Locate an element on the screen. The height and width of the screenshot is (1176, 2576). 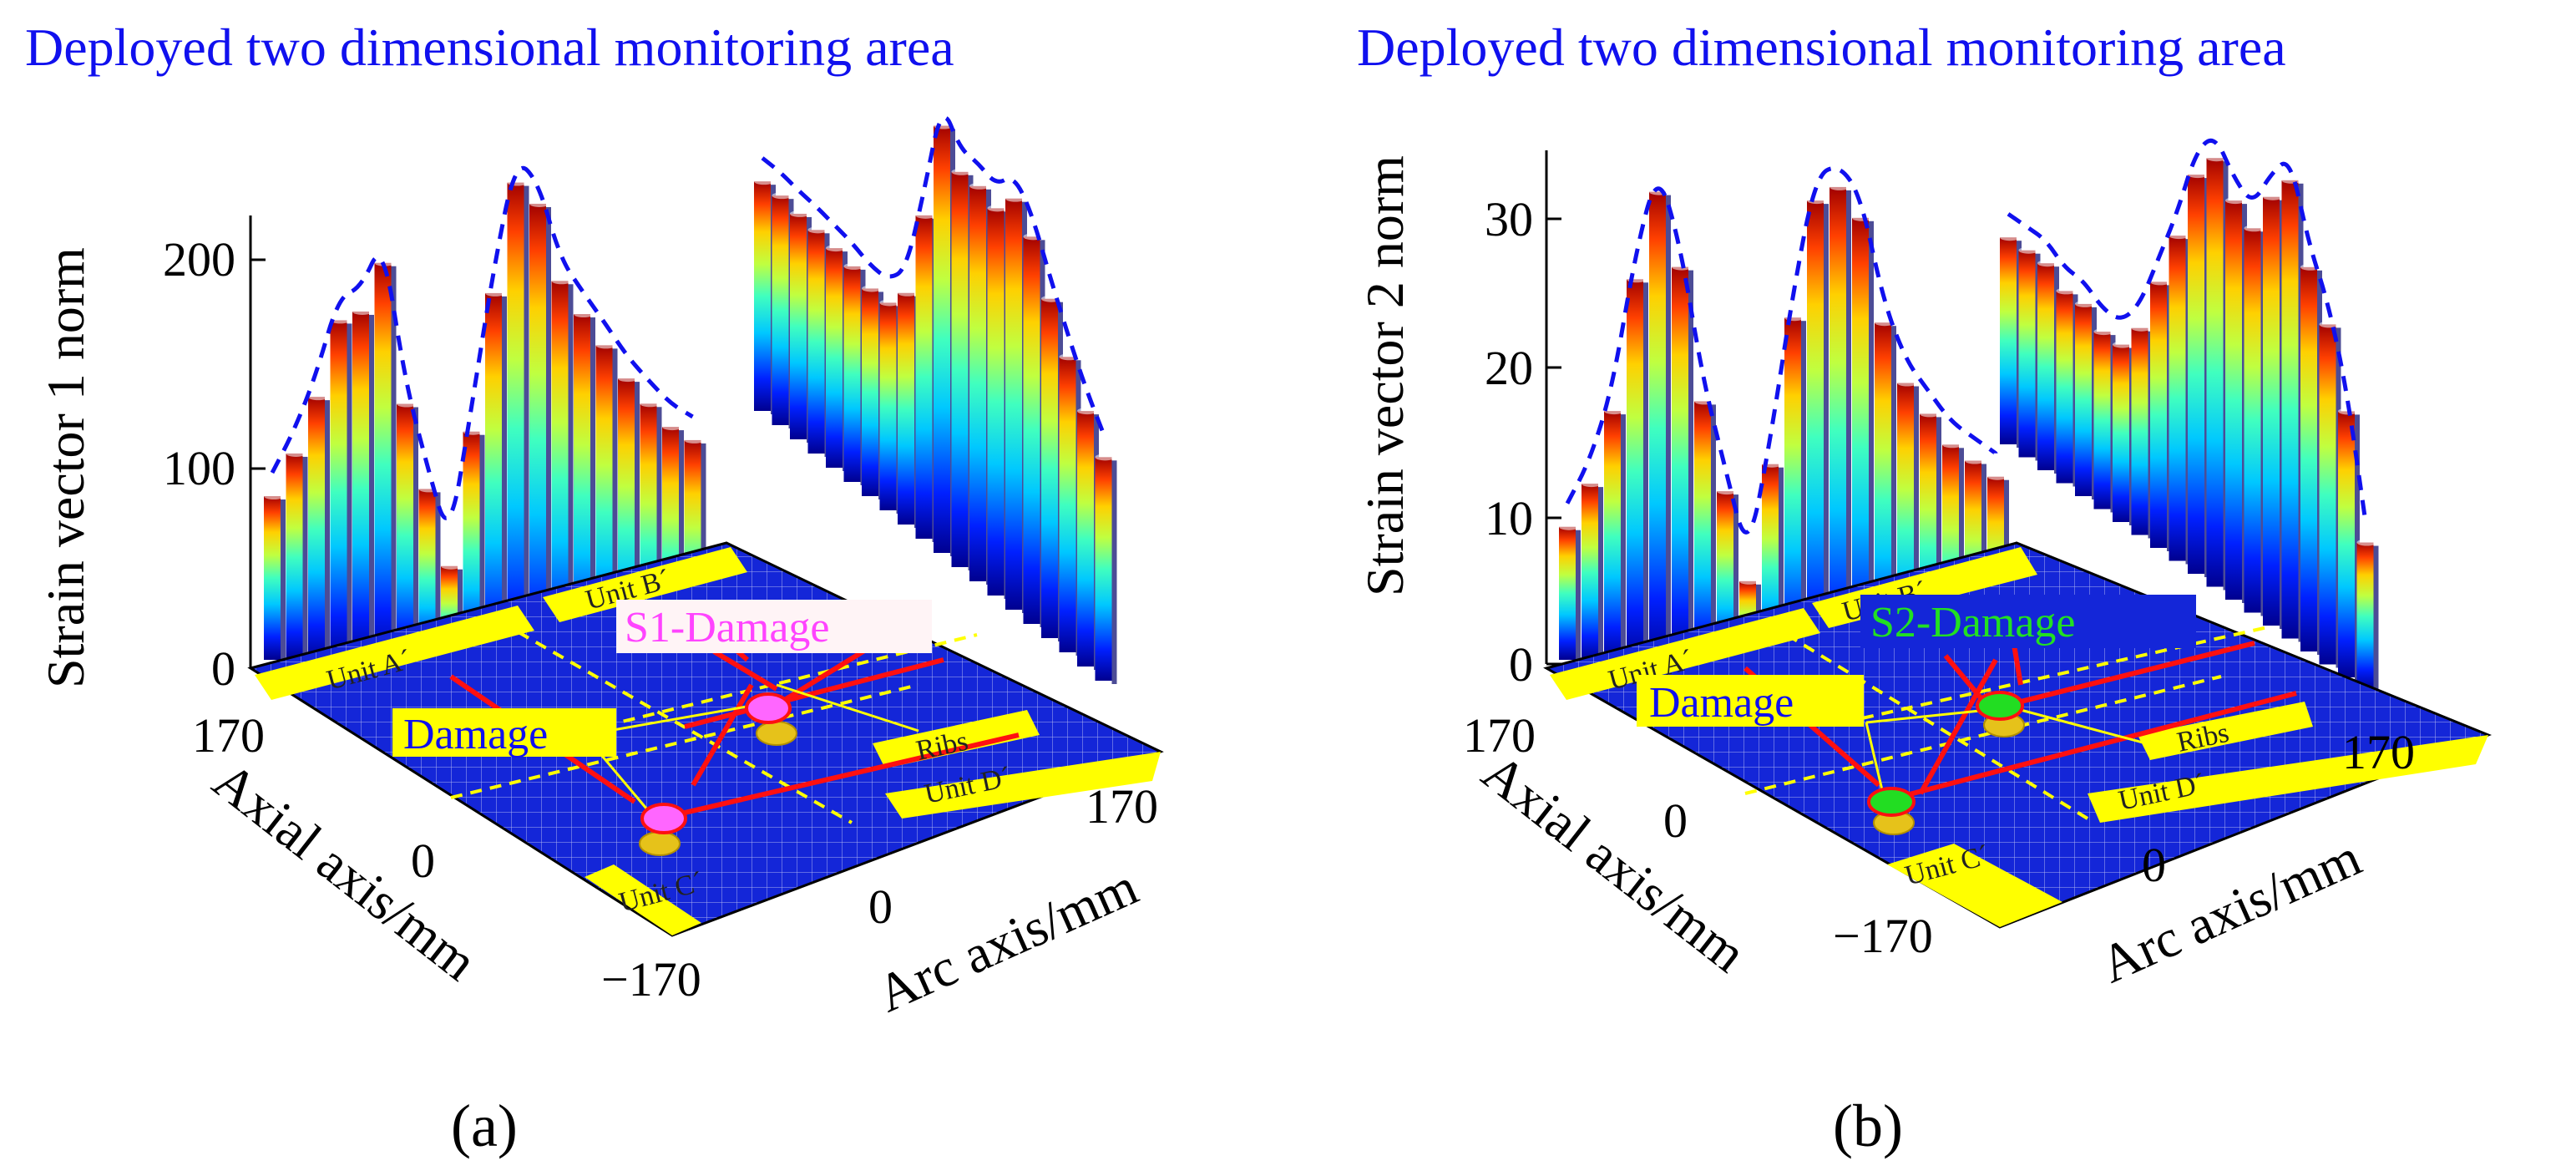
chart-a-floor: Unit A´ Unit B´ Unit C´ Unit D´ Ribs is located at coordinates (705, 739).